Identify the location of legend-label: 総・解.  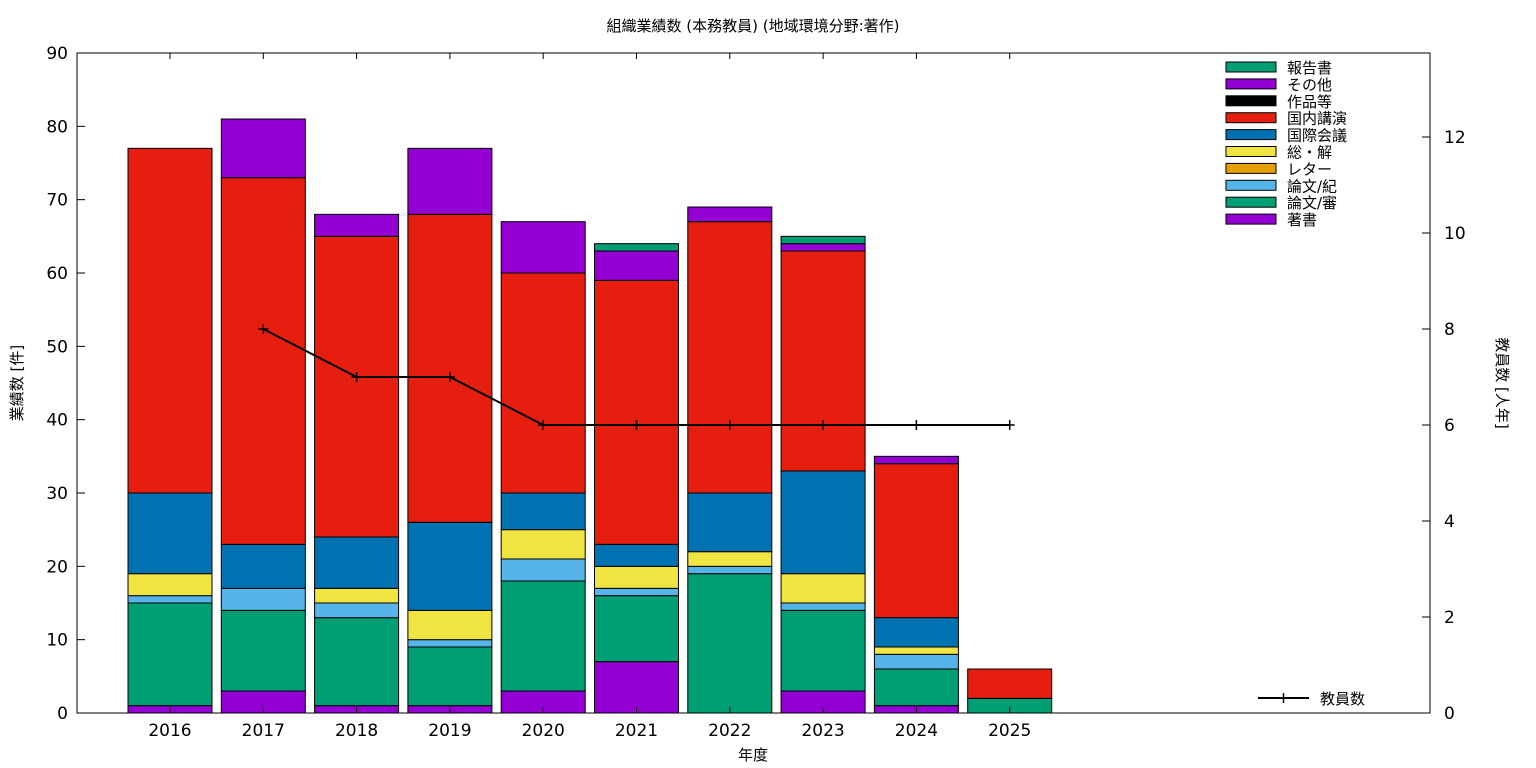
(1309, 153).